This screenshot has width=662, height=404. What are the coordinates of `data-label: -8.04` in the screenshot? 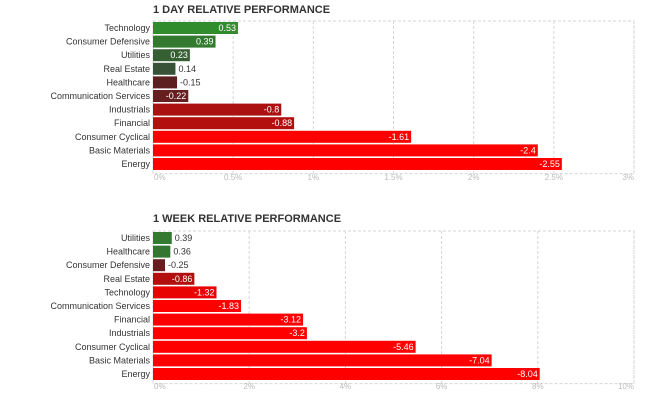 It's located at (527, 374).